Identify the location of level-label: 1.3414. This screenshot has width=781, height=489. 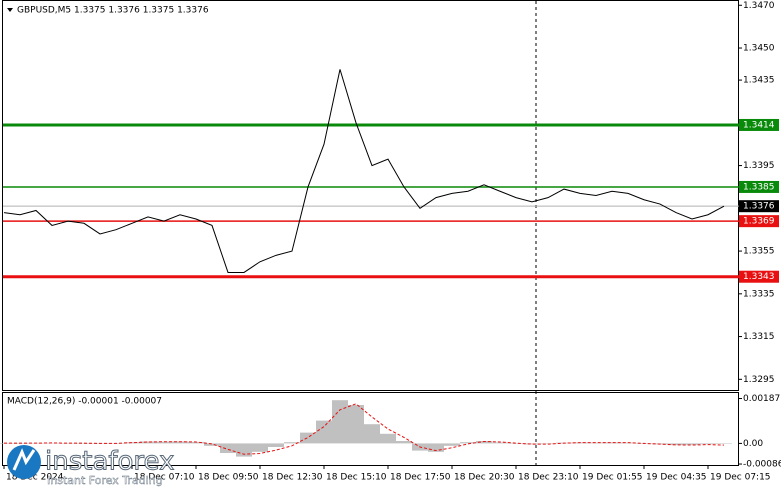
(759, 125).